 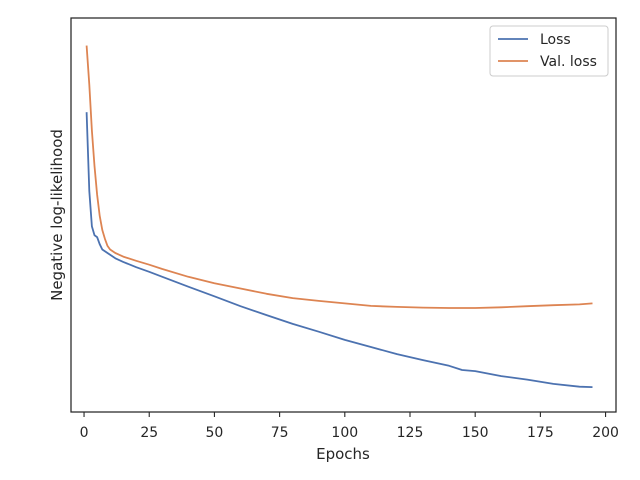 What do you see at coordinates (549, 51) in the screenshot?
I see `legend: Loss Val. loss` at bounding box center [549, 51].